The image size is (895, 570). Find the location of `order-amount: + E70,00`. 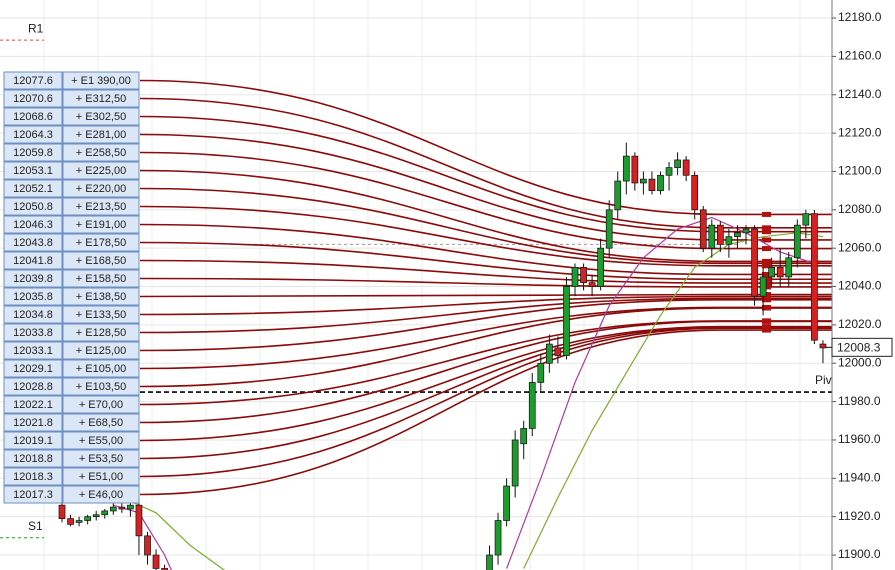

order-amount: + E70,00 is located at coordinates (101, 405).